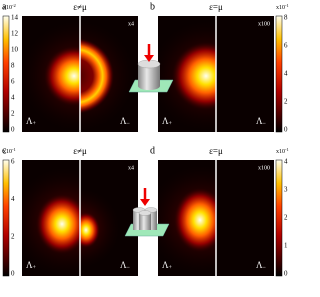  I want to click on colorbar-exponent: x10-2, so click(9, 7).